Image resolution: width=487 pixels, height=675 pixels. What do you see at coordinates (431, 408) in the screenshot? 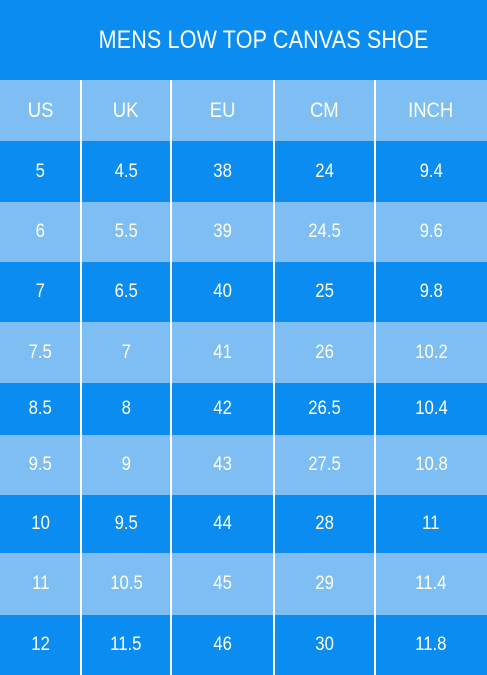
I see `cell-inch: 10.4` at bounding box center [431, 408].